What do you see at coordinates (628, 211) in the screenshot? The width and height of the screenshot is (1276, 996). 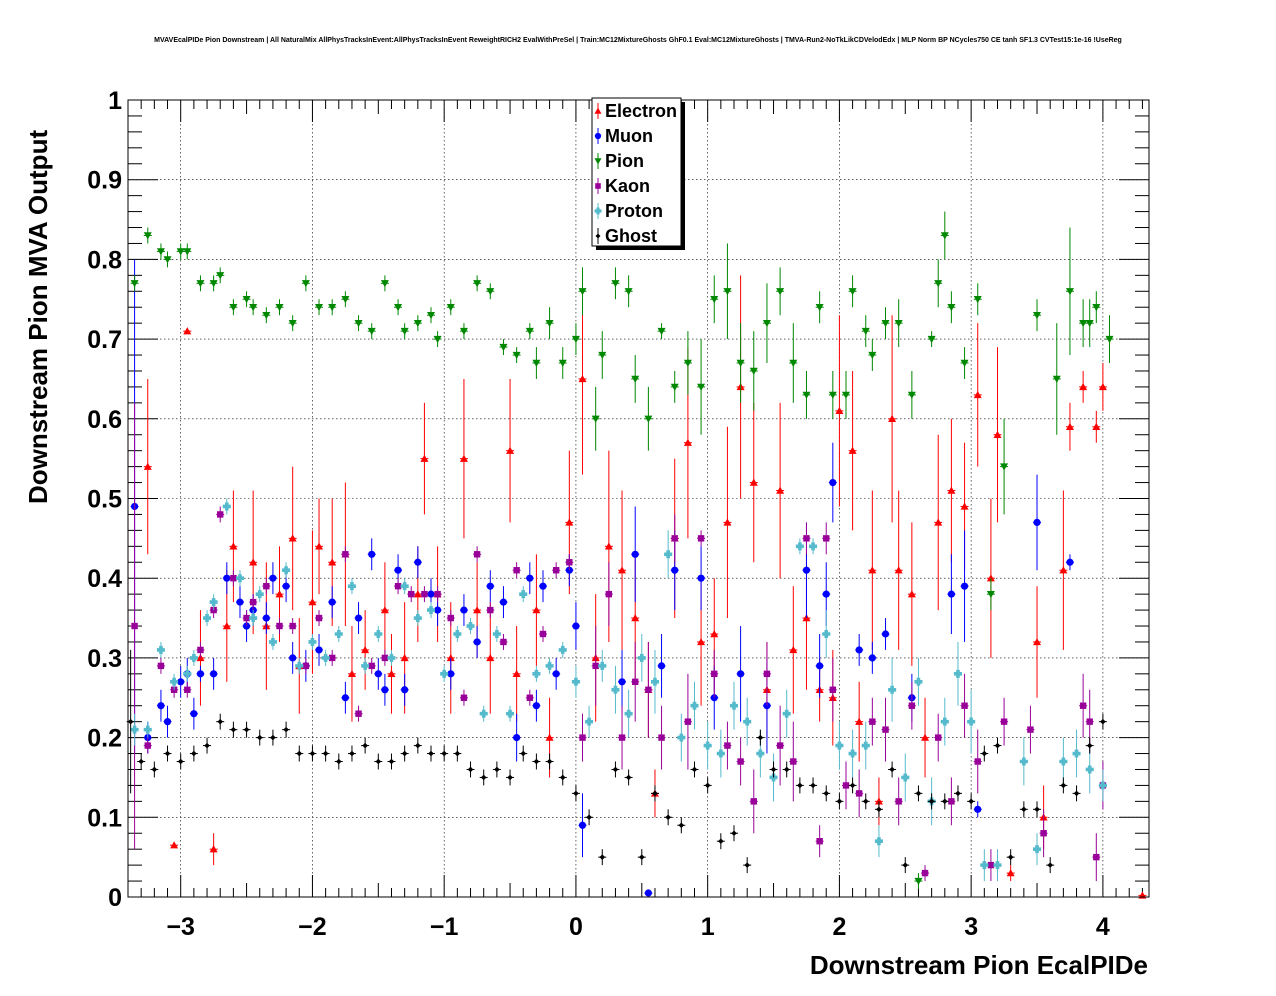 I see `legend-entry-proton: Proton` at bounding box center [628, 211].